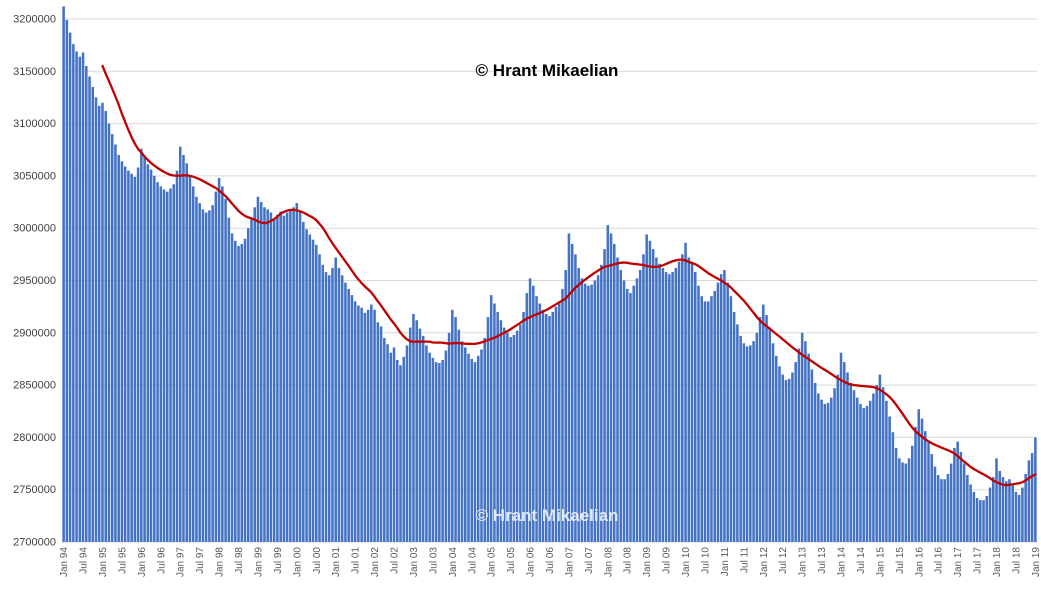 The width and height of the screenshot is (1041, 594). What do you see at coordinates (725, 562) in the screenshot?
I see `svg-text: Jan 11` at bounding box center [725, 562].